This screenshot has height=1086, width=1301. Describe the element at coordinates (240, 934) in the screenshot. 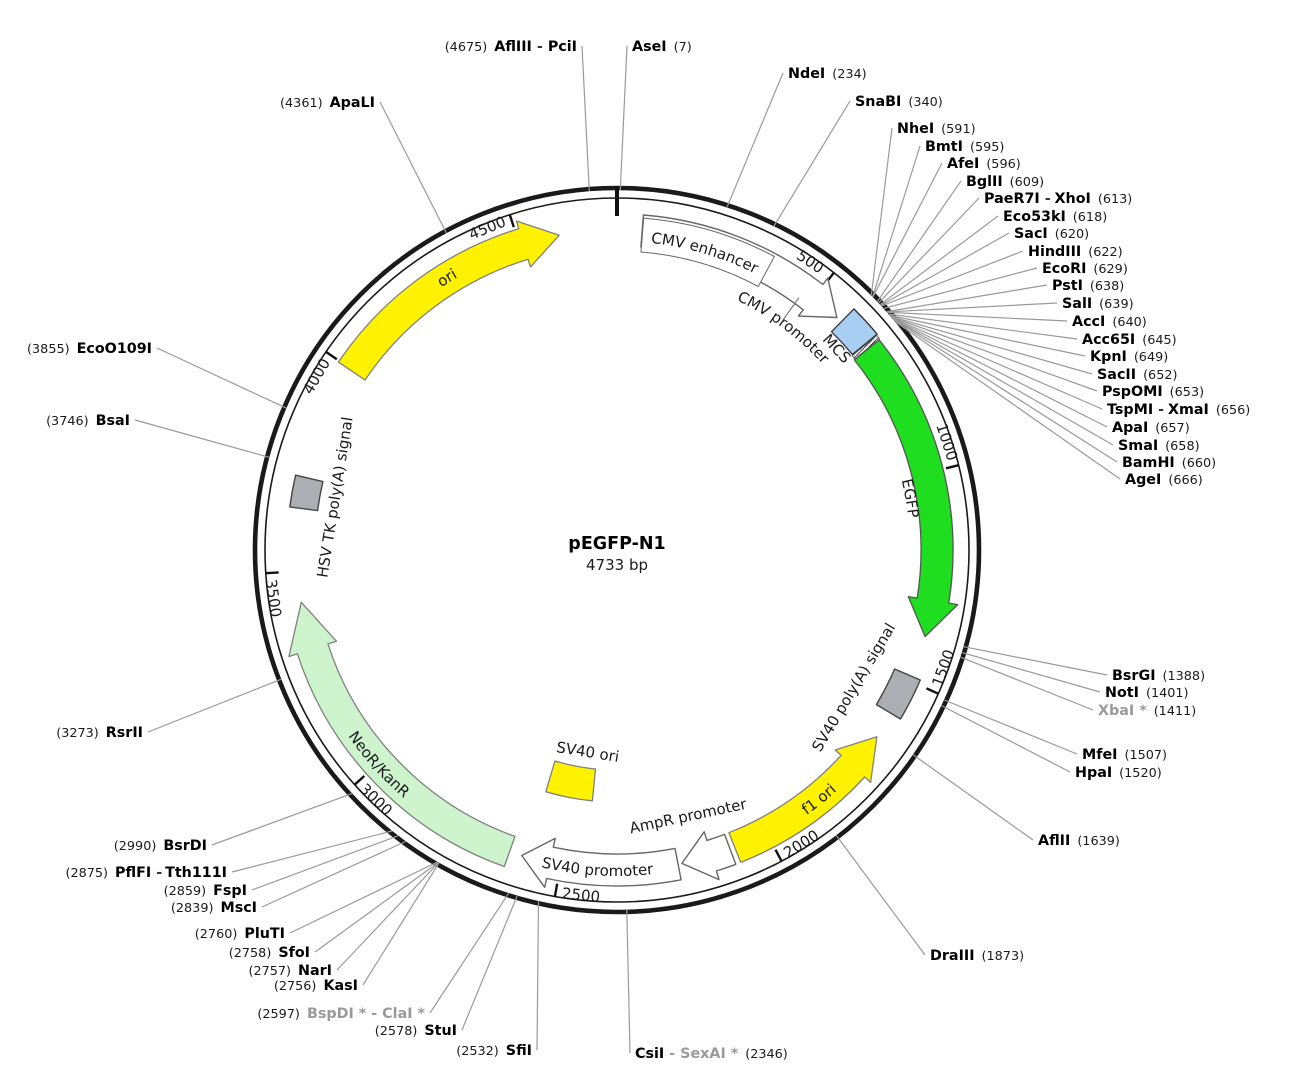

I see `site-label-pluti: (2760) PluTI` at that location.